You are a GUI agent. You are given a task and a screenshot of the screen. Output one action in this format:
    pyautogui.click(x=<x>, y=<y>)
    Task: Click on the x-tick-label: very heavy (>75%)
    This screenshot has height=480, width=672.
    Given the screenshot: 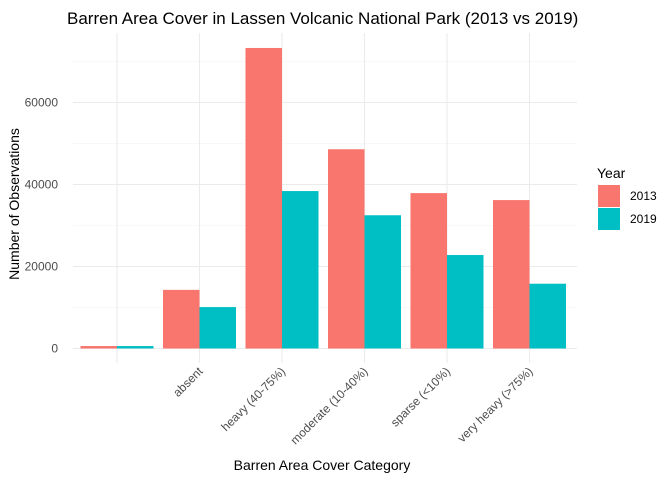 What is the action you would take?
    pyautogui.click(x=495, y=404)
    